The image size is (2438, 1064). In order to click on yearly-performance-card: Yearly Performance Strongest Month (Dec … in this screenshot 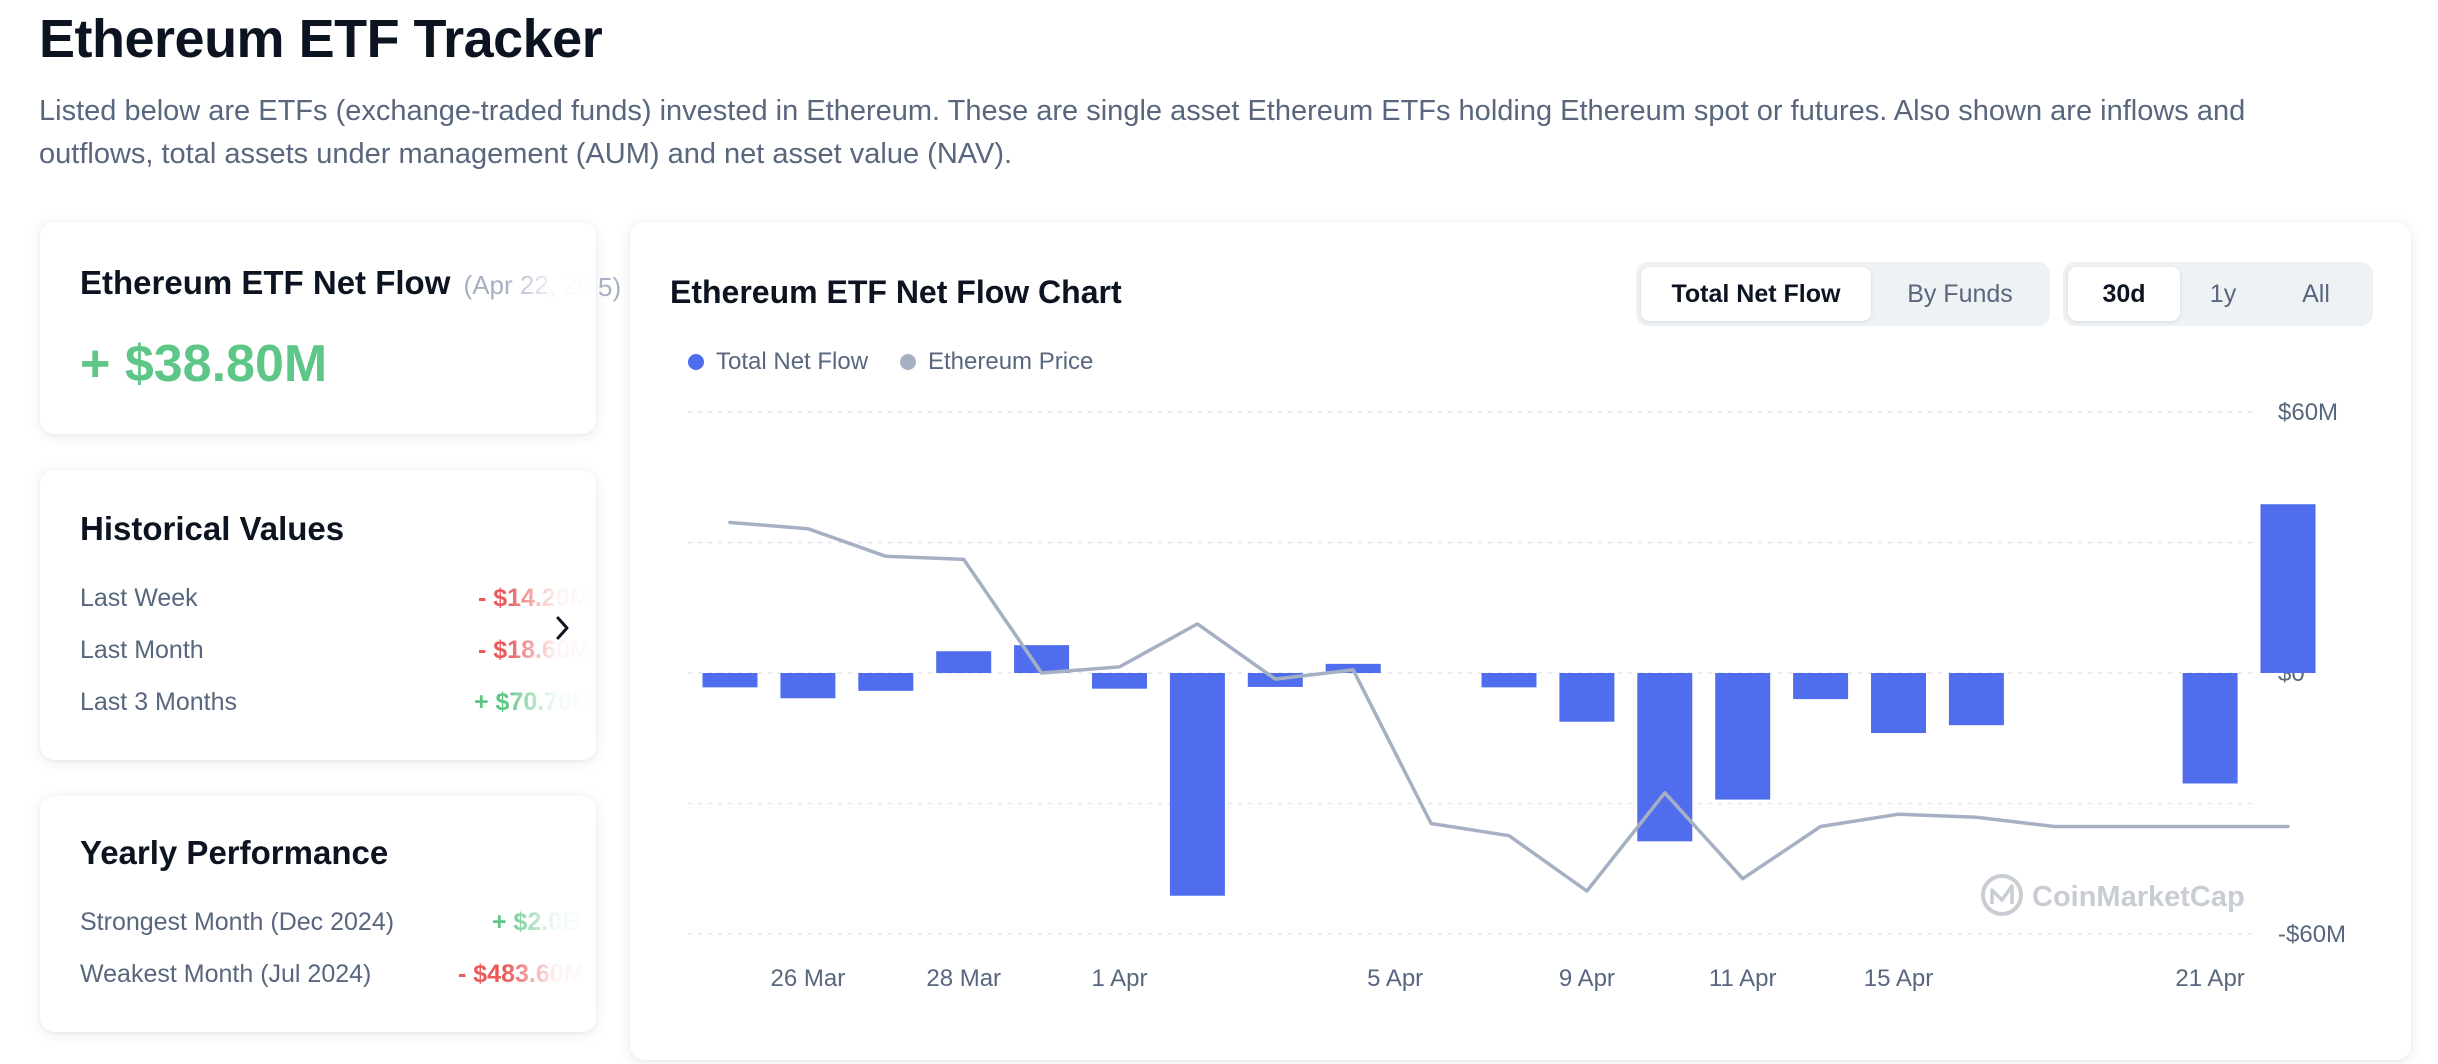, I will do `click(318, 914)`.